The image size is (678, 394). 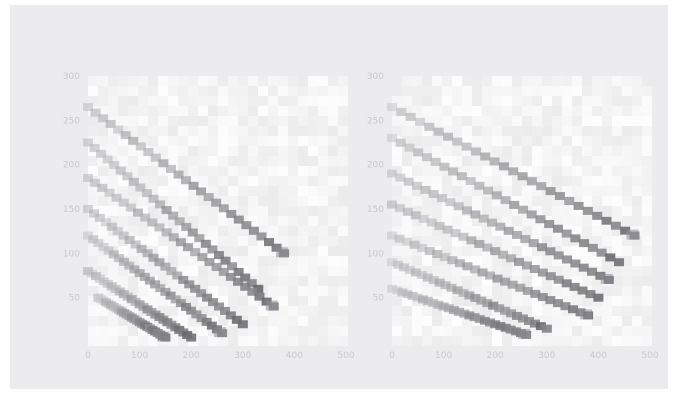 I want to click on x-tick-label: 100, so click(x=443, y=356).